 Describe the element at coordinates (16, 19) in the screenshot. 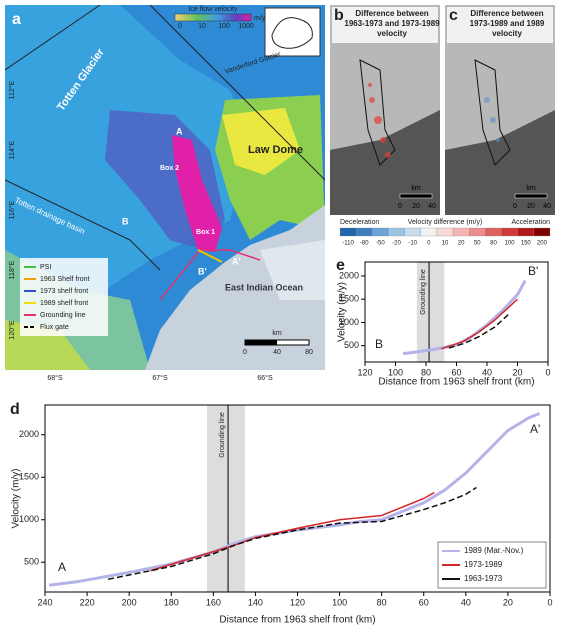

I see `panel-letter: a` at that location.